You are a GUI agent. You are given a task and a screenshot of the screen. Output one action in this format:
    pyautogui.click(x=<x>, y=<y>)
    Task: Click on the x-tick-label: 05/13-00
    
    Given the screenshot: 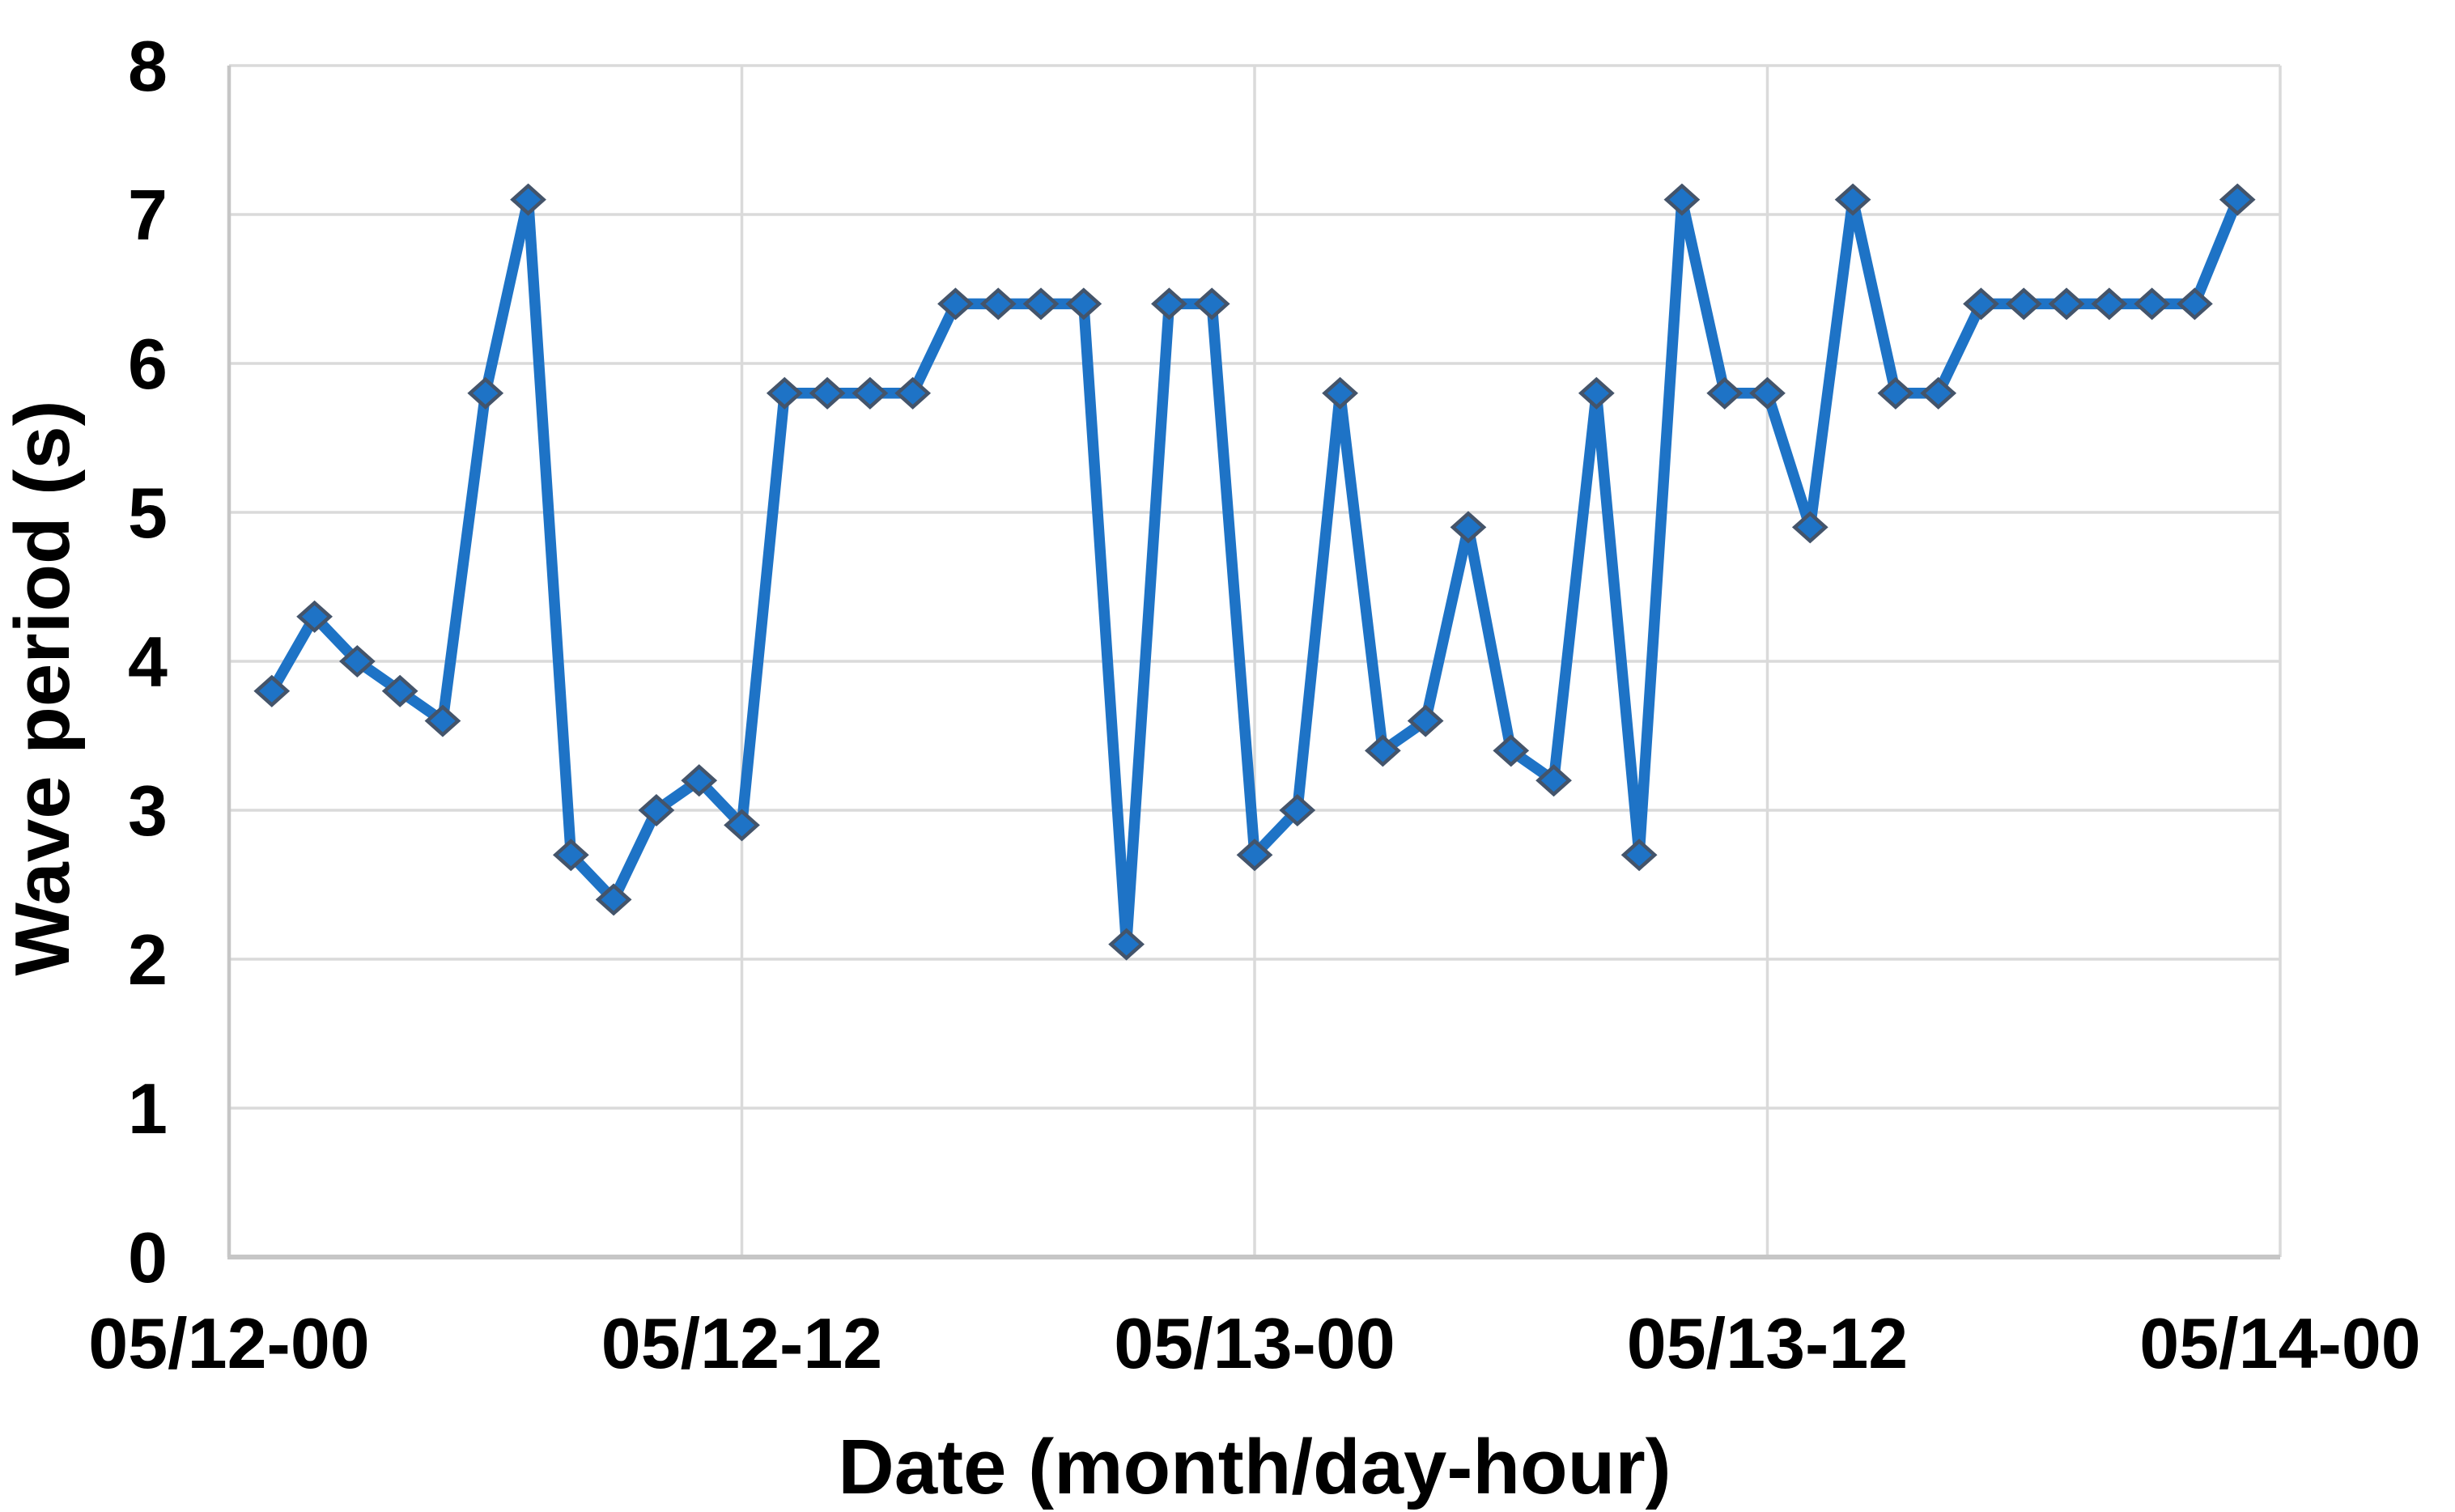 What is the action you would take?
    pyautogui.click(x=1254, y=1343)
    